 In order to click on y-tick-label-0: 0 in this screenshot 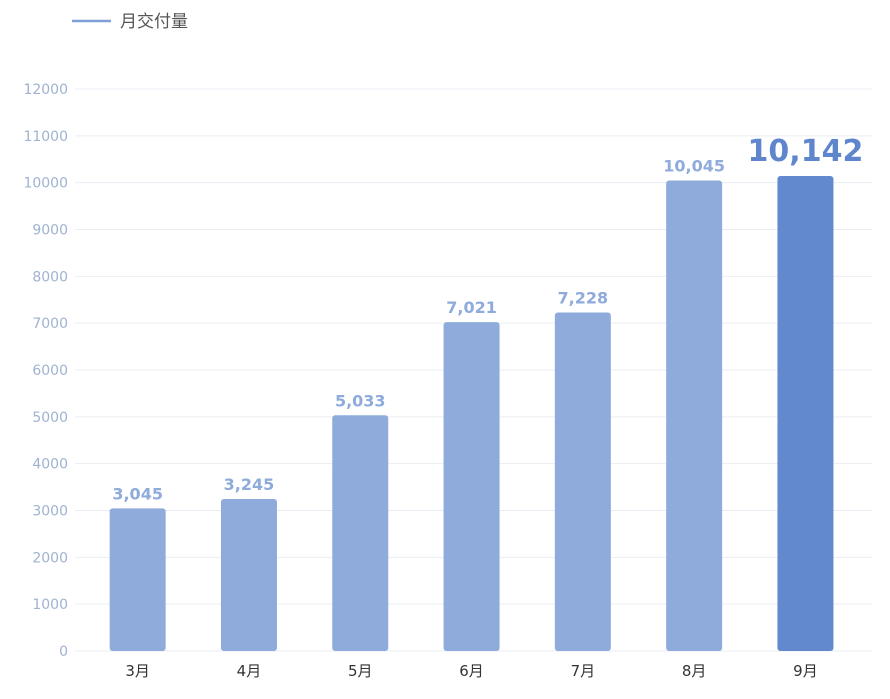, I will do `click(63, 652)`.